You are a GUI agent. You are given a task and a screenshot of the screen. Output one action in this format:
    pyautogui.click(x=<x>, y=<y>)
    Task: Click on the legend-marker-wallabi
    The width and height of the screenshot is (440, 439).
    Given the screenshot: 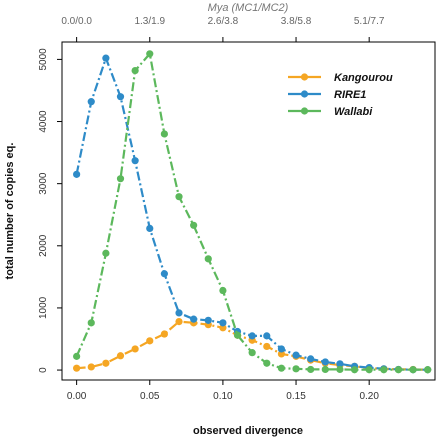 What is the action you would take?
    pyautogui.click(x=304, y=111)
    